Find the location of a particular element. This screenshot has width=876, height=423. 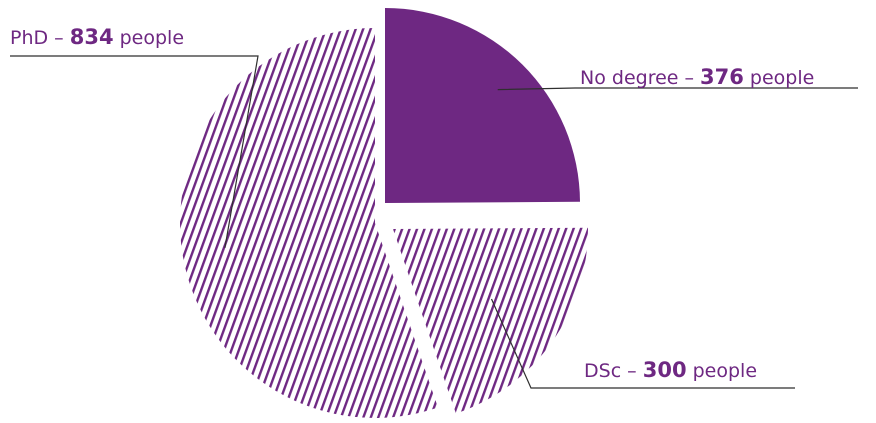

pie-slice-no-degree is located at coordinates (482, 105).